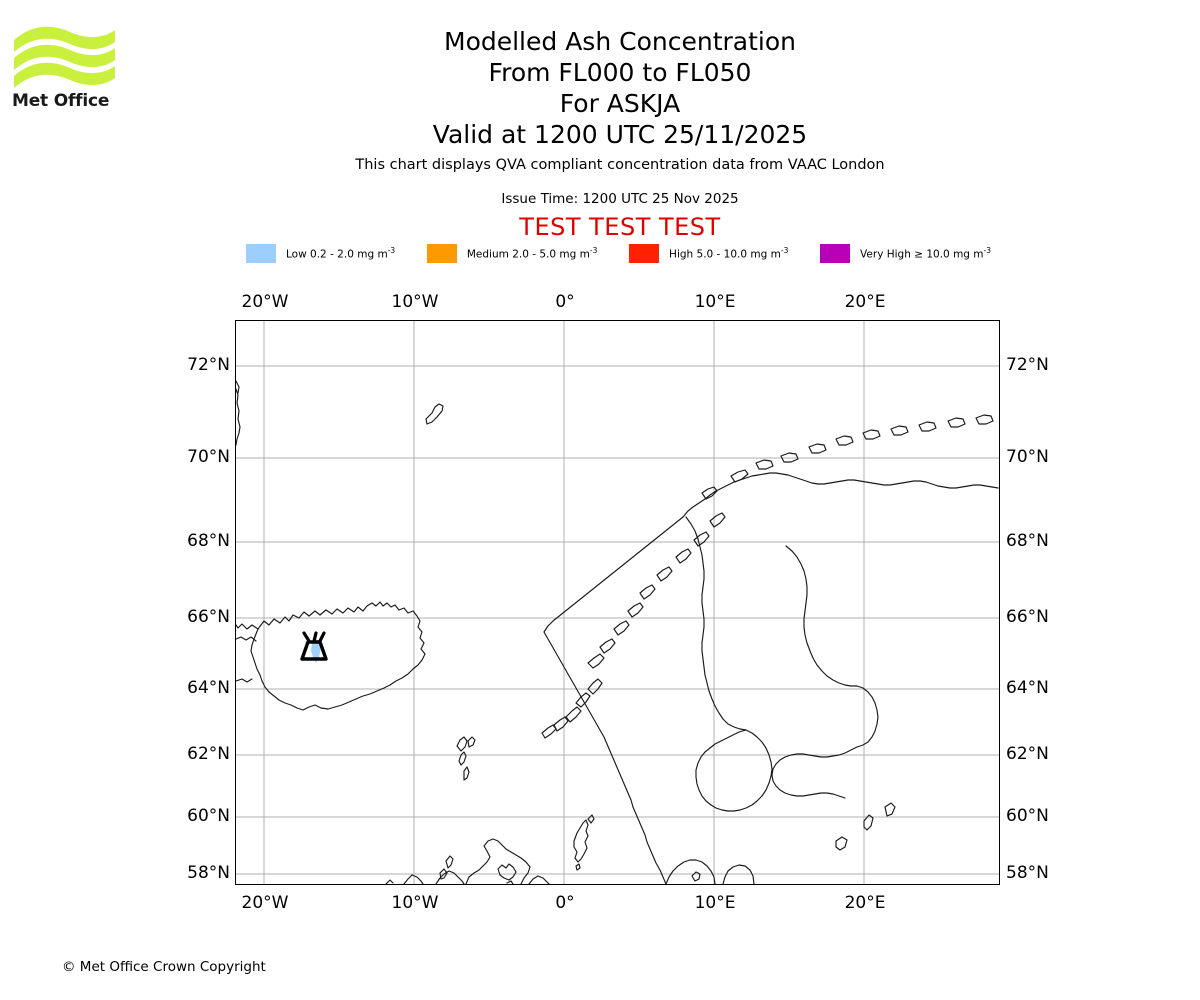 Image resolution: width=1200 pixels, height=1000 pixels. I want to click on lat-tick-right-68n: 68°N, so click(1027, 541).